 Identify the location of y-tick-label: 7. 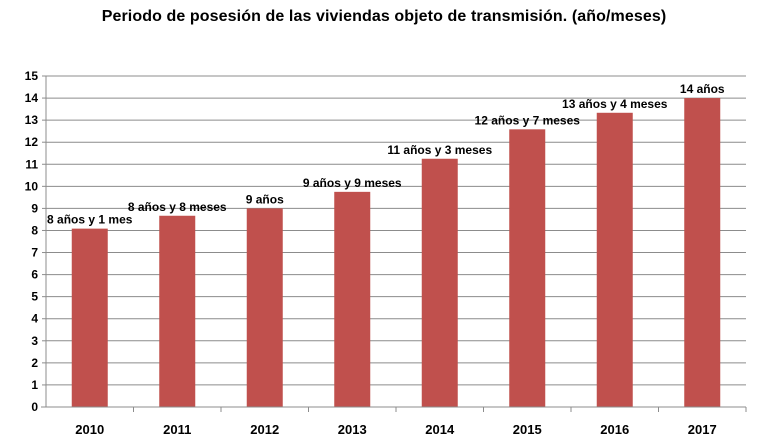
(34, 253).